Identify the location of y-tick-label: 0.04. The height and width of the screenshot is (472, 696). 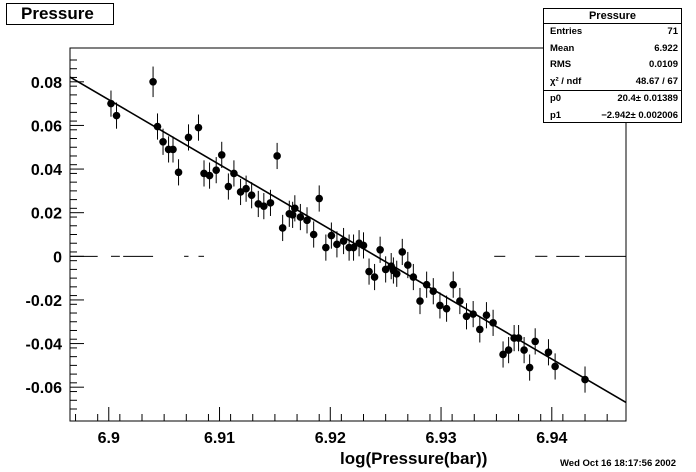
(46, 170).